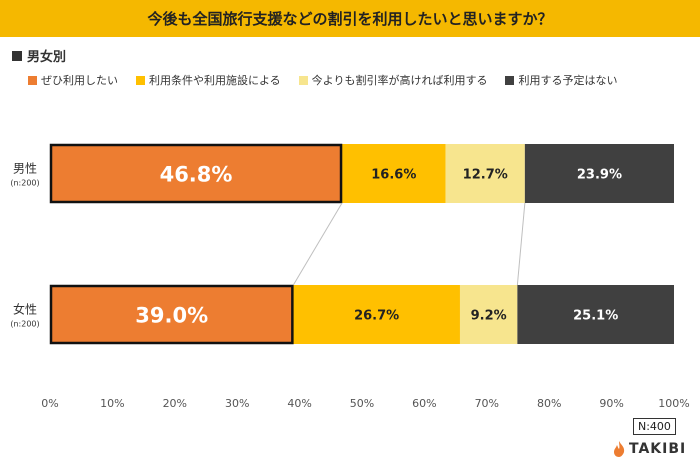  I want to click on flame-icon, so click(619, 449).